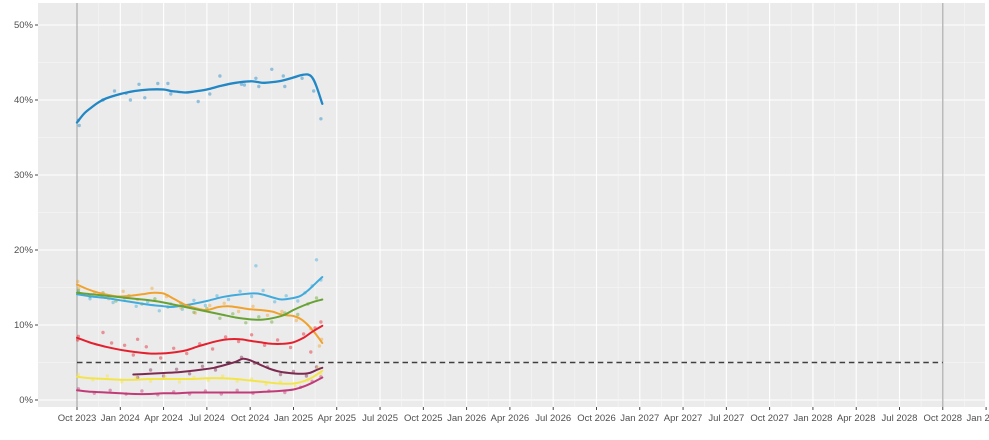 Image resolution: width=989 pixels, height=440 pixels. I want to click on x-tick-label: Jan 2028, so click(812, 418).